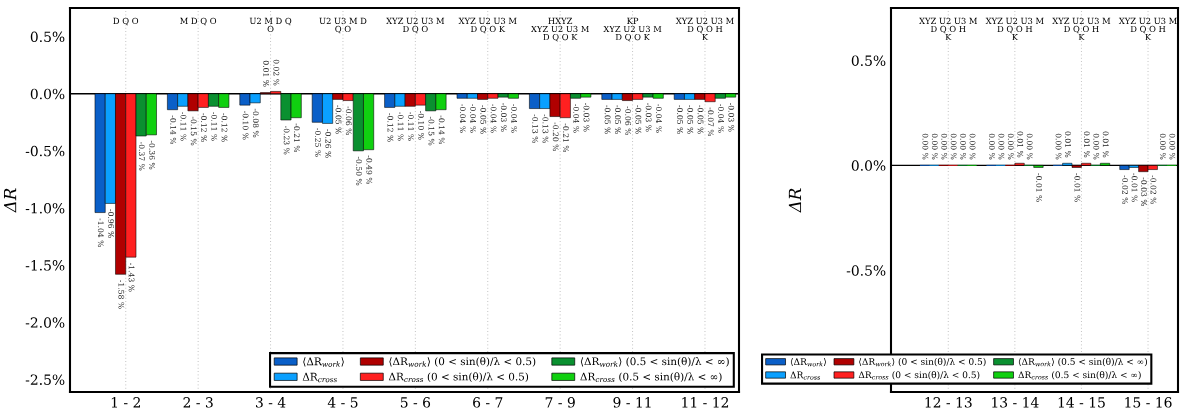  I want to click on x-tick-label: 2 - 3, so click(198, 402).